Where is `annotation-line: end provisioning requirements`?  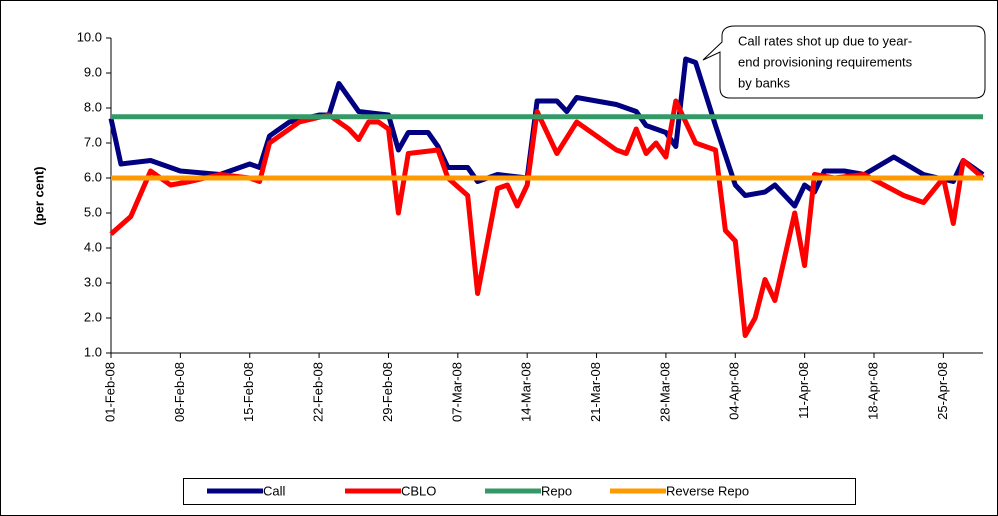 annotation-line: end provisioning requirements is located at coordinates (825, 61).